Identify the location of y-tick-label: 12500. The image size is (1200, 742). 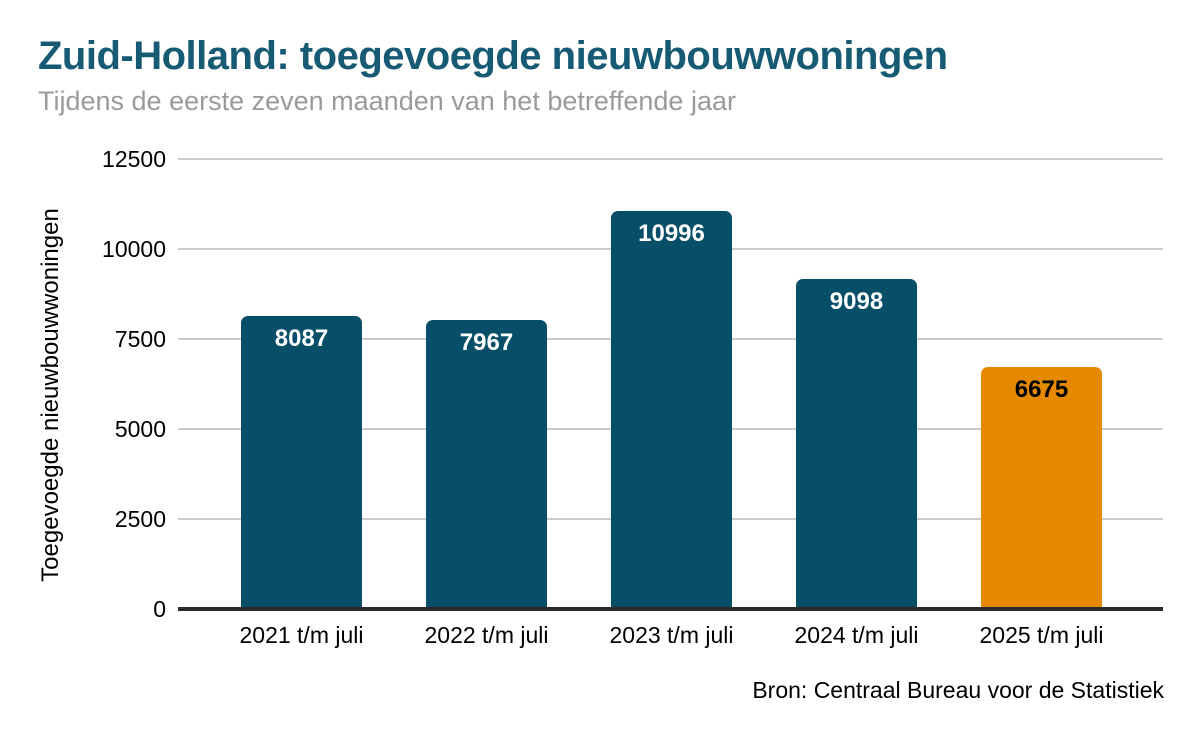
(134, 159).